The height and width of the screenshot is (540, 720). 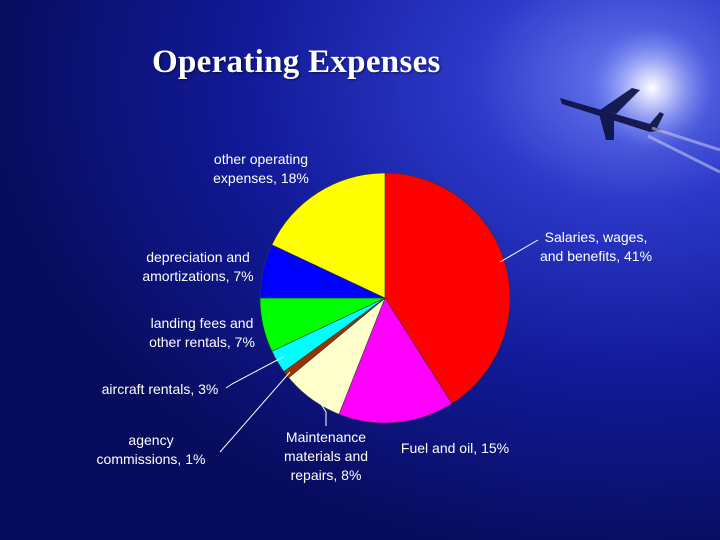 I want to click on slice-label-2: Maintenance materials and repairs, 8%, so click(x=326, y=456).